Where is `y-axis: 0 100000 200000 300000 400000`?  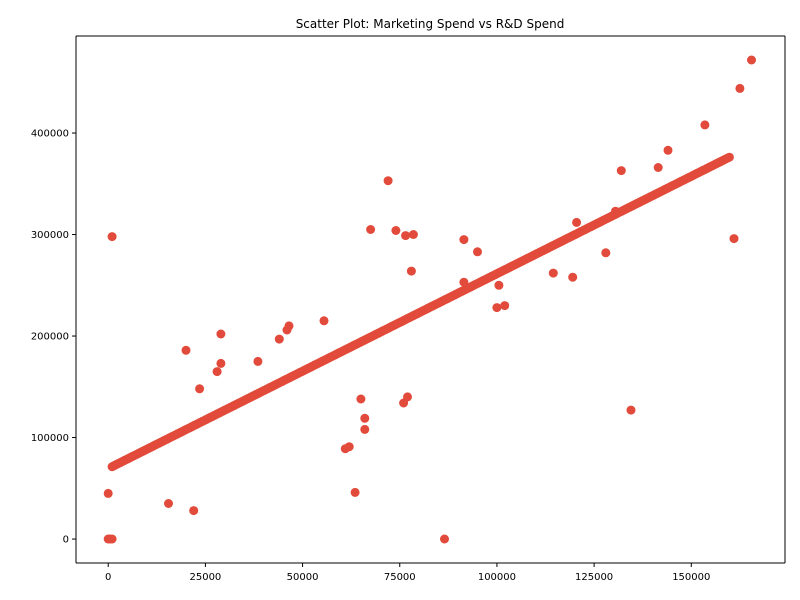 y-axis: 0 100000 200000 300000 400000 is located at coordinates (53, 337).